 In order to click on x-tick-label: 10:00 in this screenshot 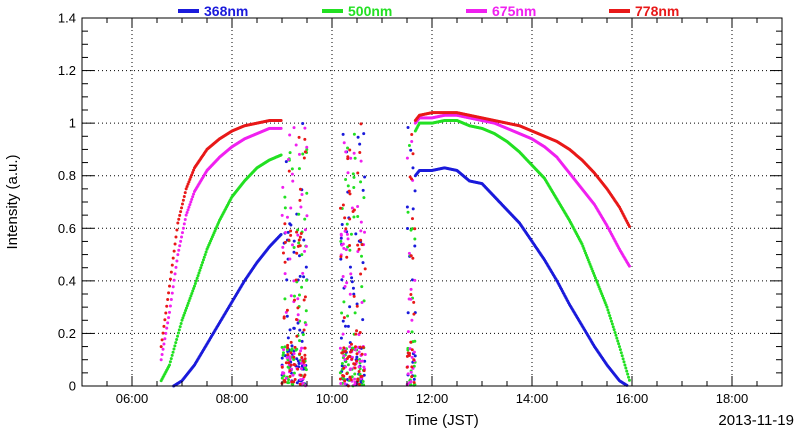, I will do `click(332, 398)`.